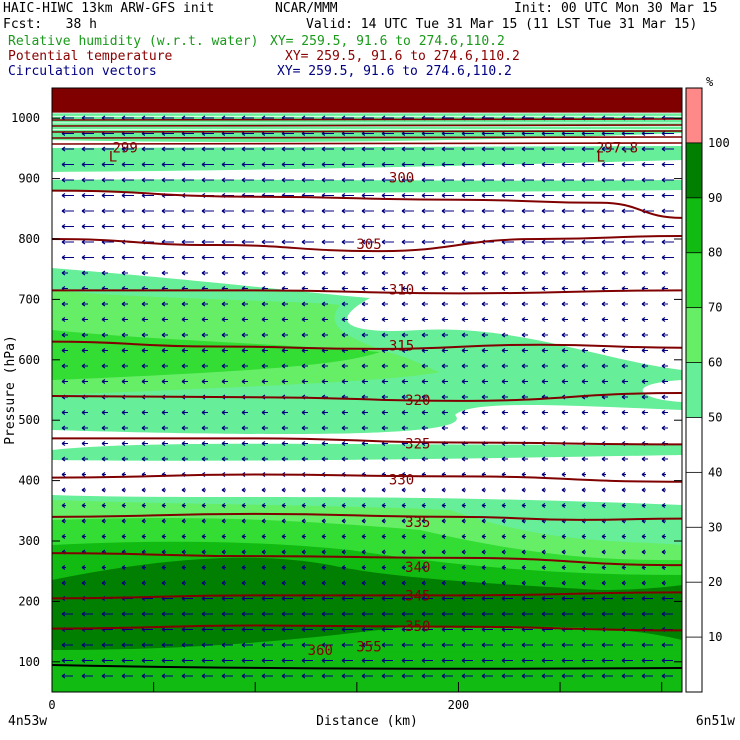  I want to click on y-tick-label: 900, so click(29, 179).